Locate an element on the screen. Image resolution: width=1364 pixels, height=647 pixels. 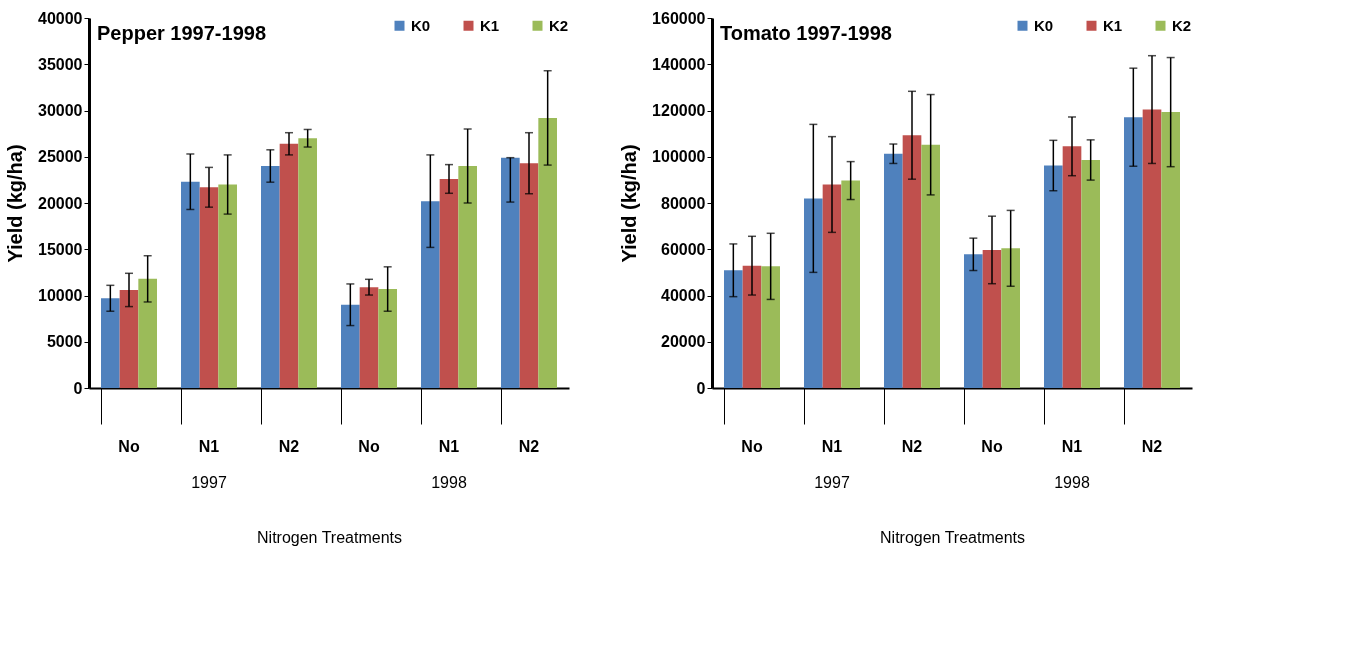
y-tick-label: 30000 is located at coordinates (60, 110).